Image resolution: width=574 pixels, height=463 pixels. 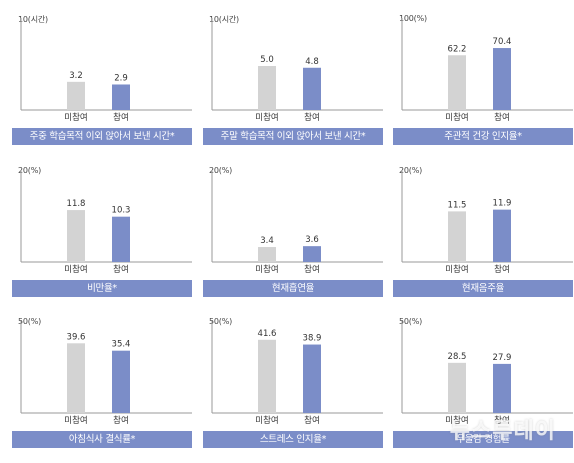 What do you see at coordinates (502, 204) in the screenshot?
I see `bar-value-label: 11.9` at bounding box center [502, 204].